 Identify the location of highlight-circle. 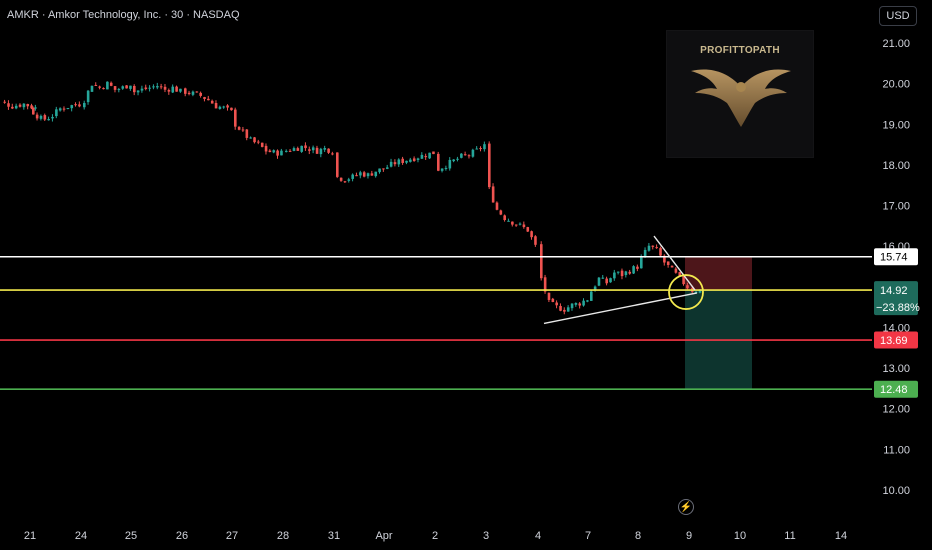
(686, 292).